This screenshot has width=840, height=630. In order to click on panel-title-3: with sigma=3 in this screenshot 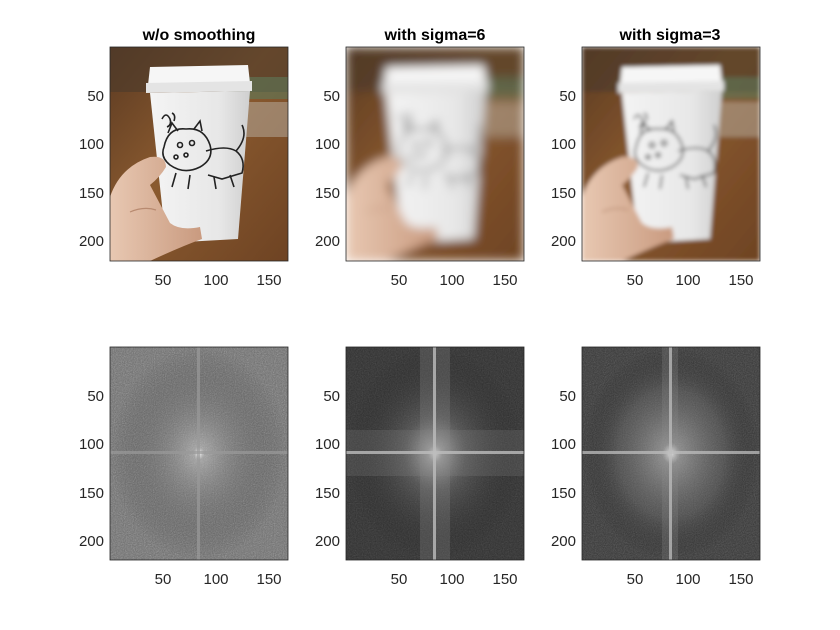, I will do `click(670, 35)`.